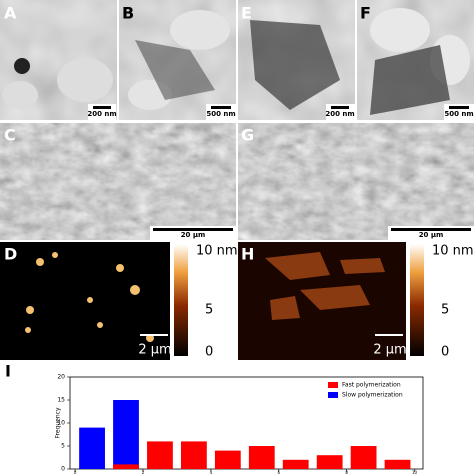 The width and height of the screenshot is (474, 474). What do you see at coordinates (10, 135) in the screenshot?
I see `panel-label: C` at bounding box center [10, 135].